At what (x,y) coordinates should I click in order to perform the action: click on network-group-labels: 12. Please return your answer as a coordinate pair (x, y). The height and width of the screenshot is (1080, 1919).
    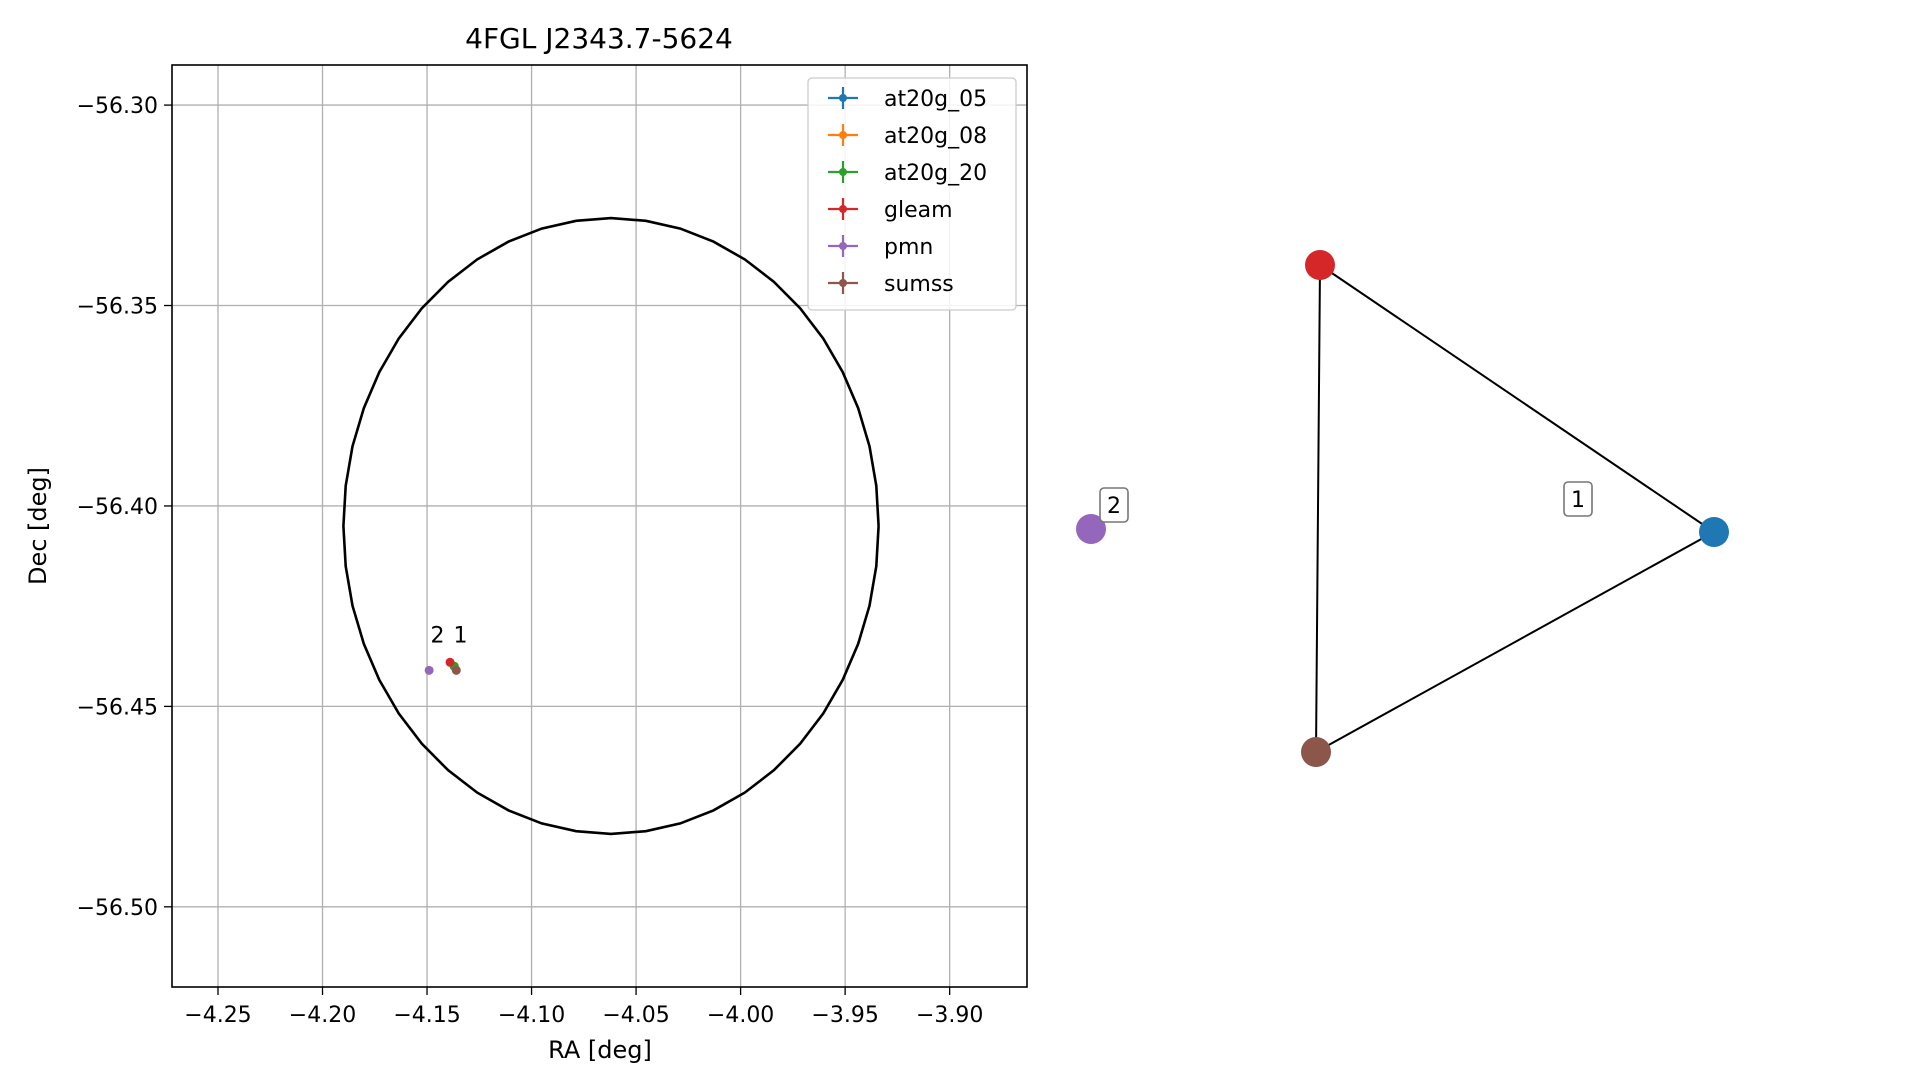
    Looking at the image, I should click on (1346, 502).